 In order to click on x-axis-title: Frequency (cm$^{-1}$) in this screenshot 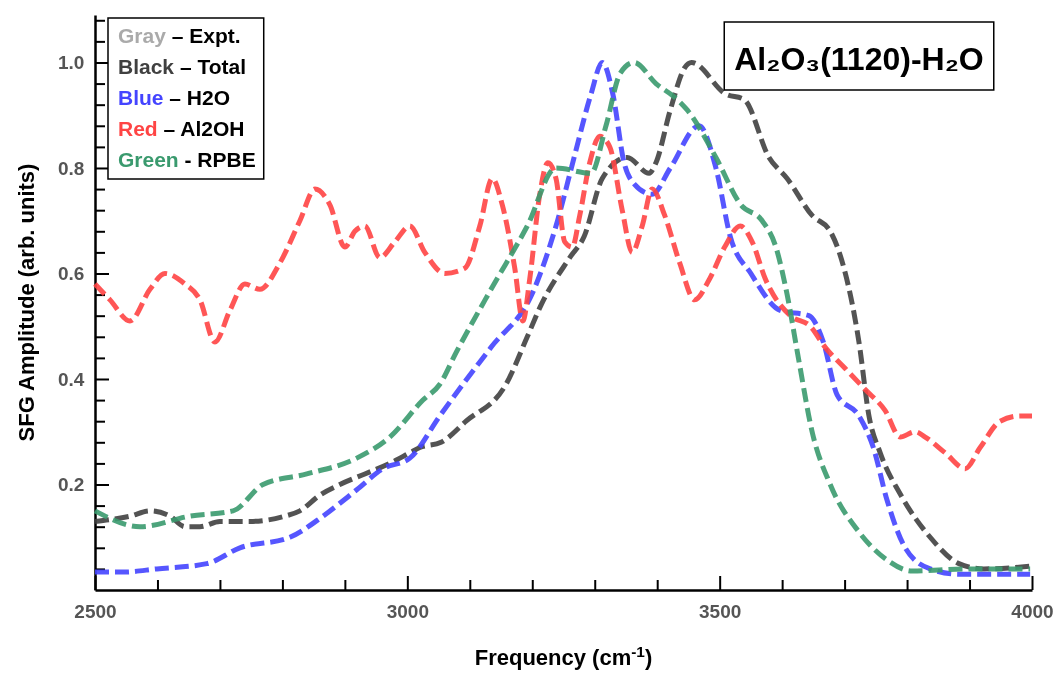, I will do `click(563, 656)`.